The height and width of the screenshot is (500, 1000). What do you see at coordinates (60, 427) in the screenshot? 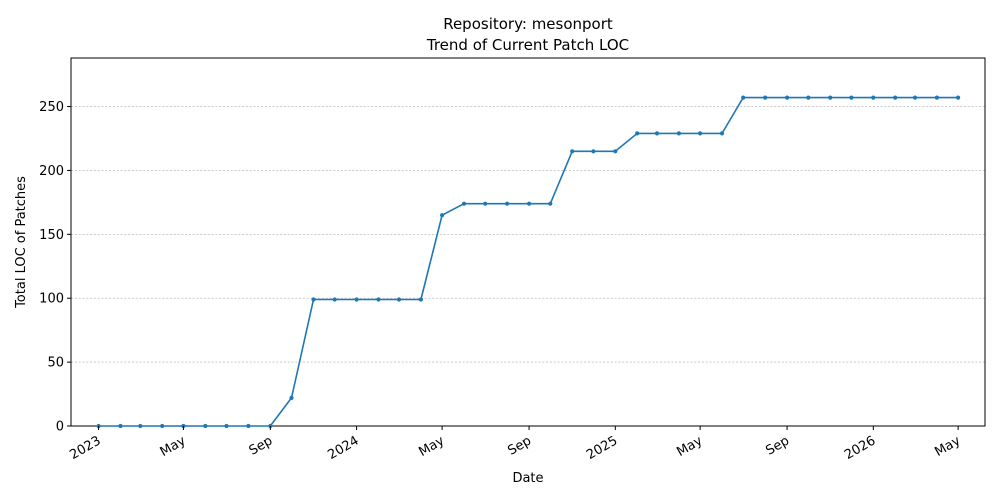
I see `y-tick-label: 0` at bounding box center [60, 427].